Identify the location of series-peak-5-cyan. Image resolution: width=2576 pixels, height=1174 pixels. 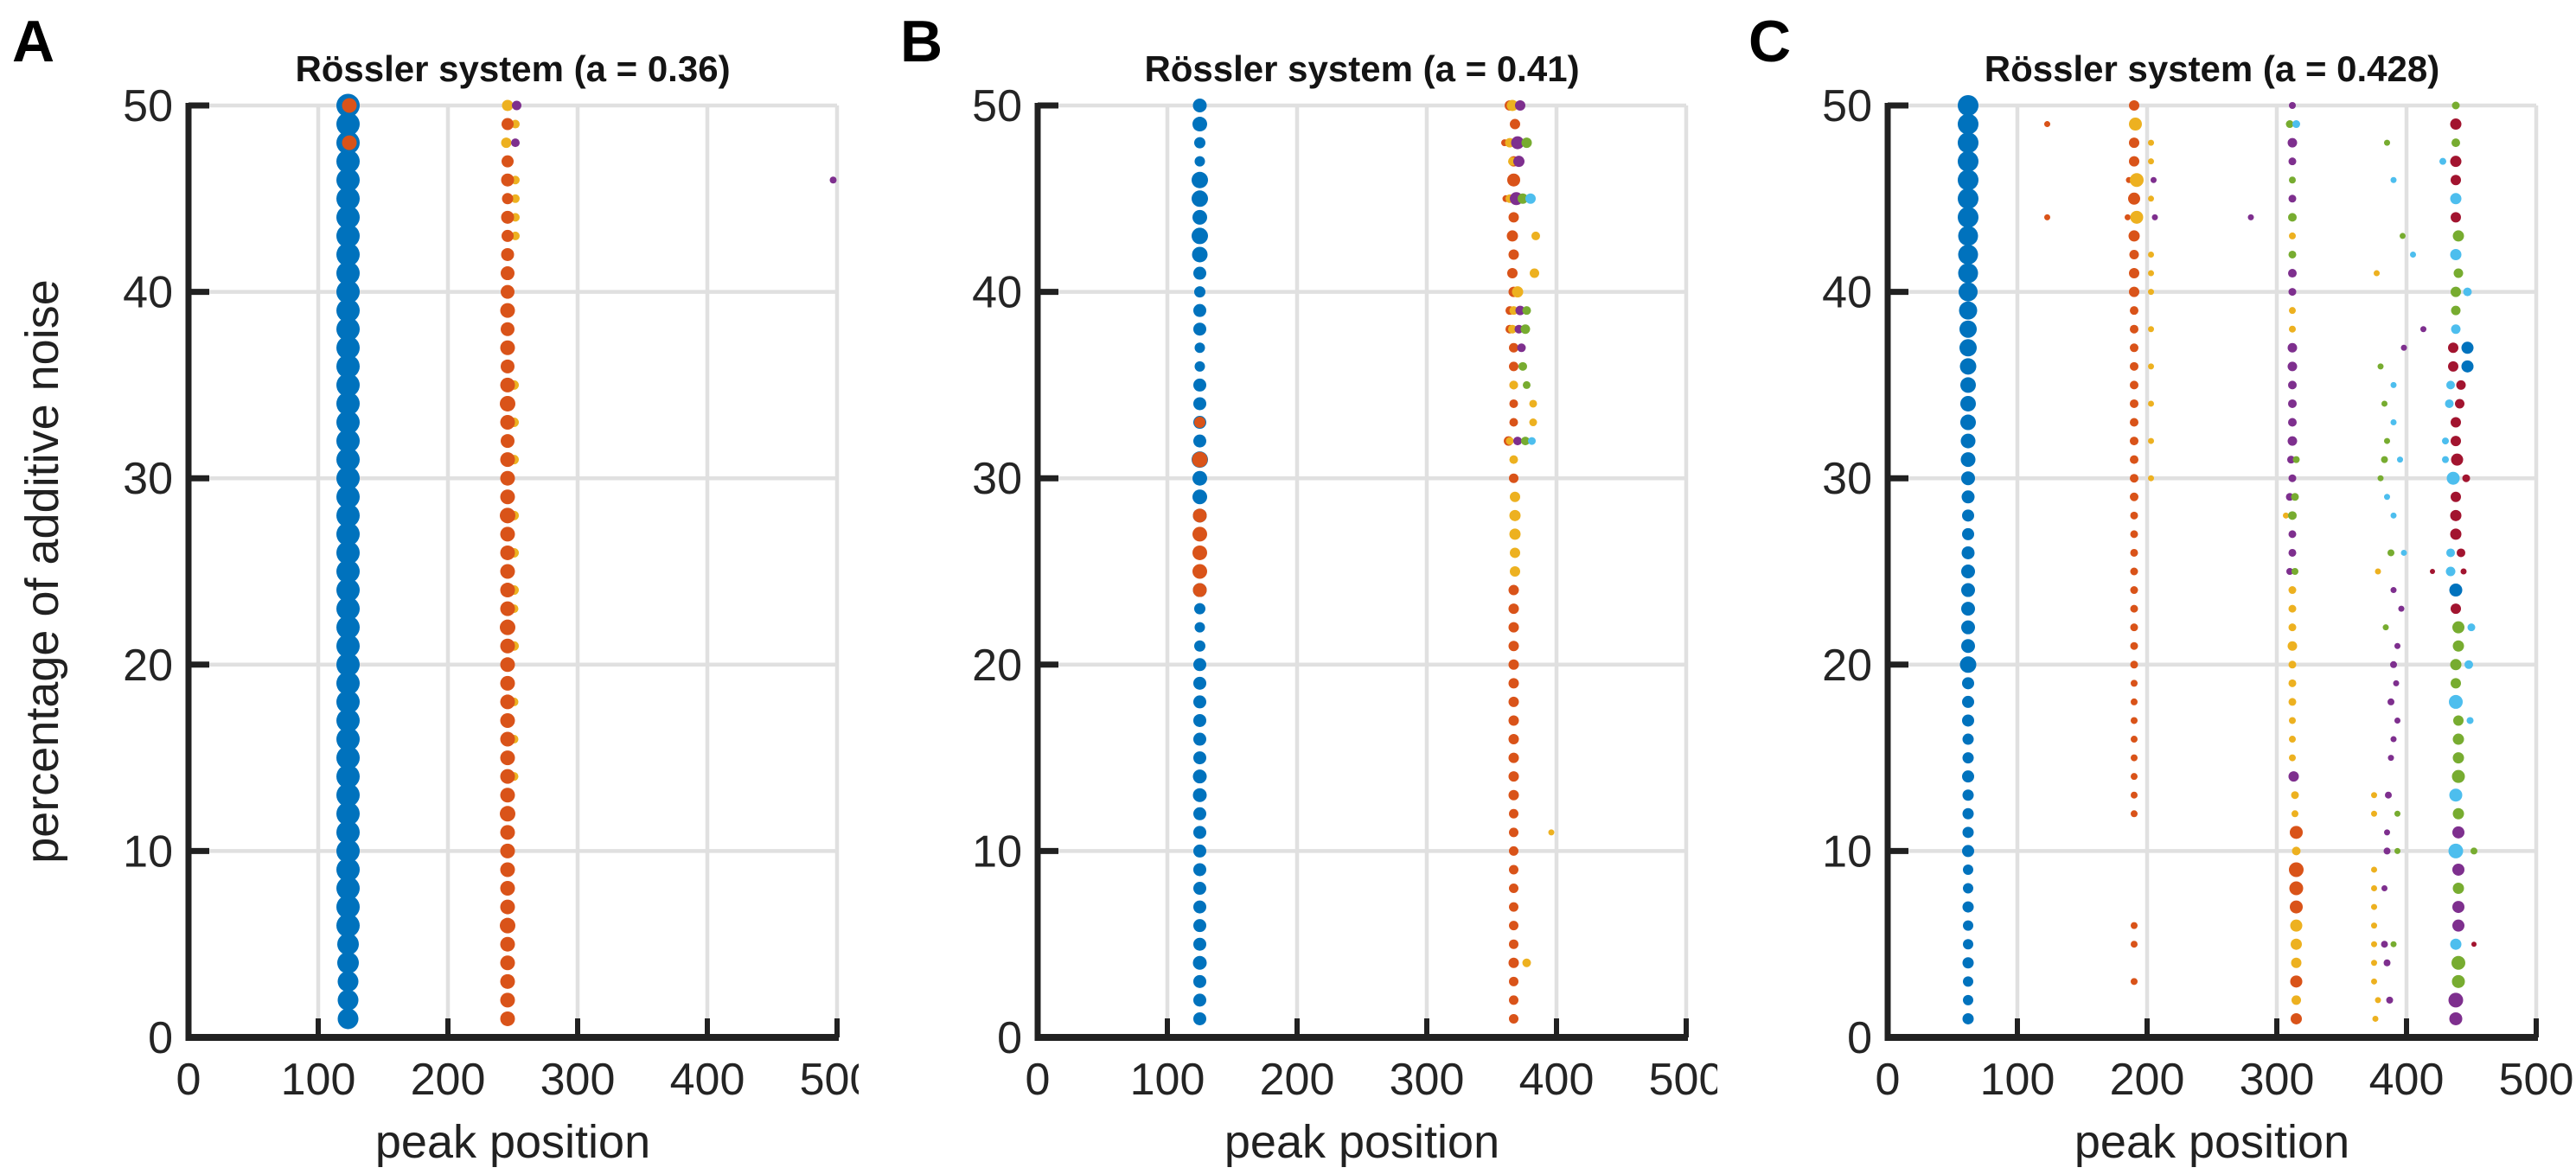
(1530, 319).